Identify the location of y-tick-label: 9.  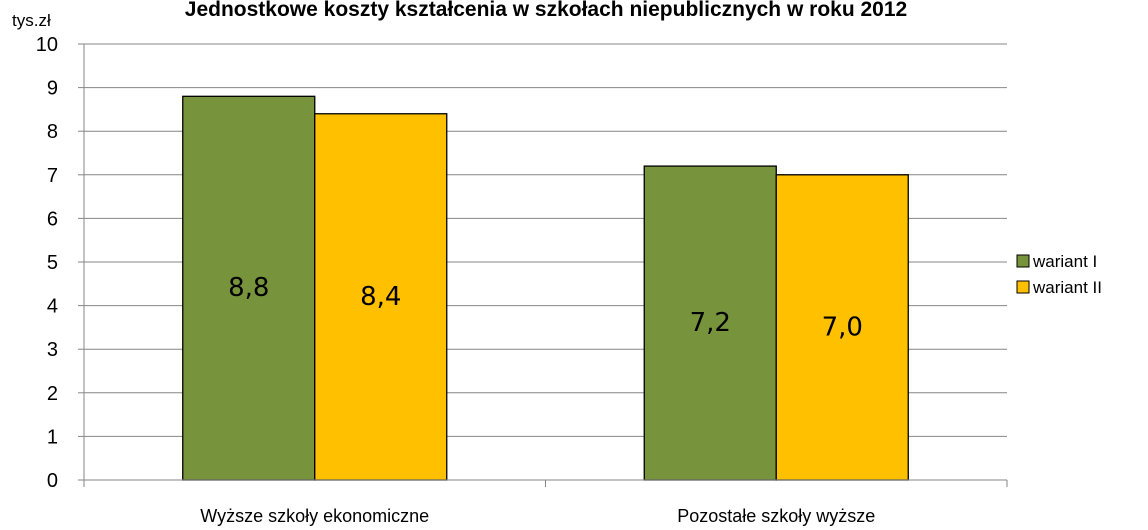
(52, 89).